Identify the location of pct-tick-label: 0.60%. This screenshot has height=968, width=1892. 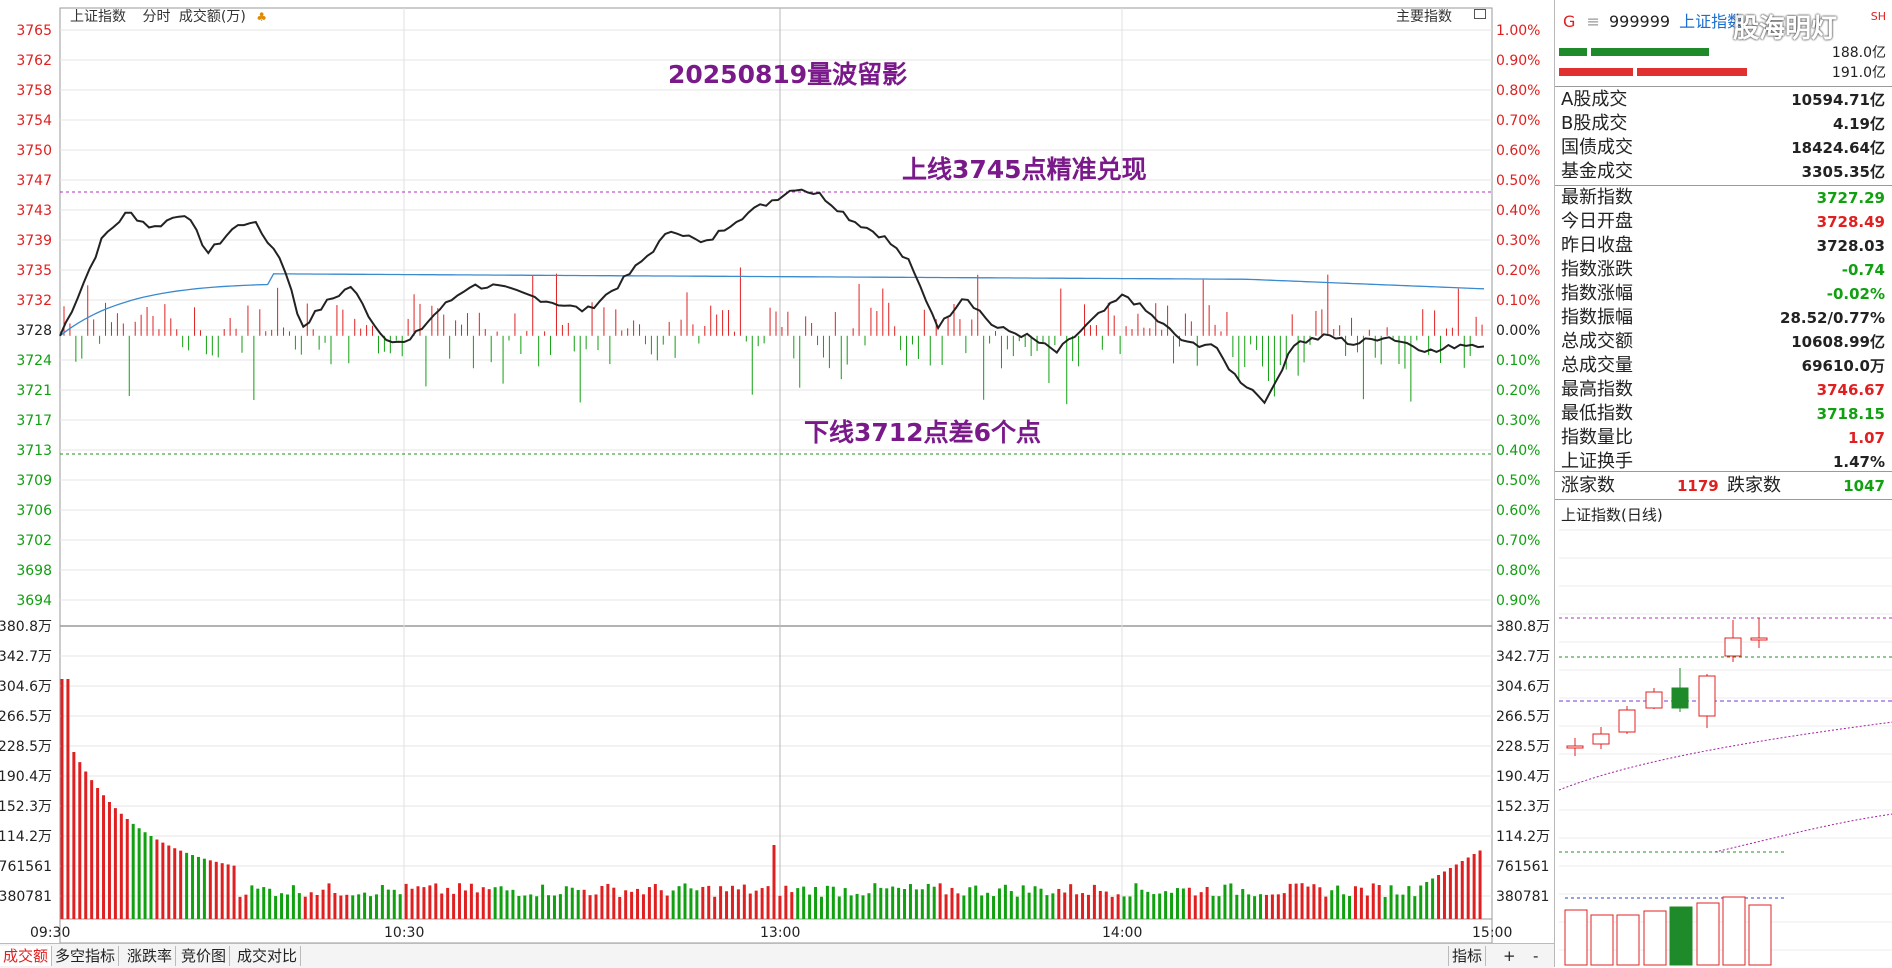
(1518, 151).